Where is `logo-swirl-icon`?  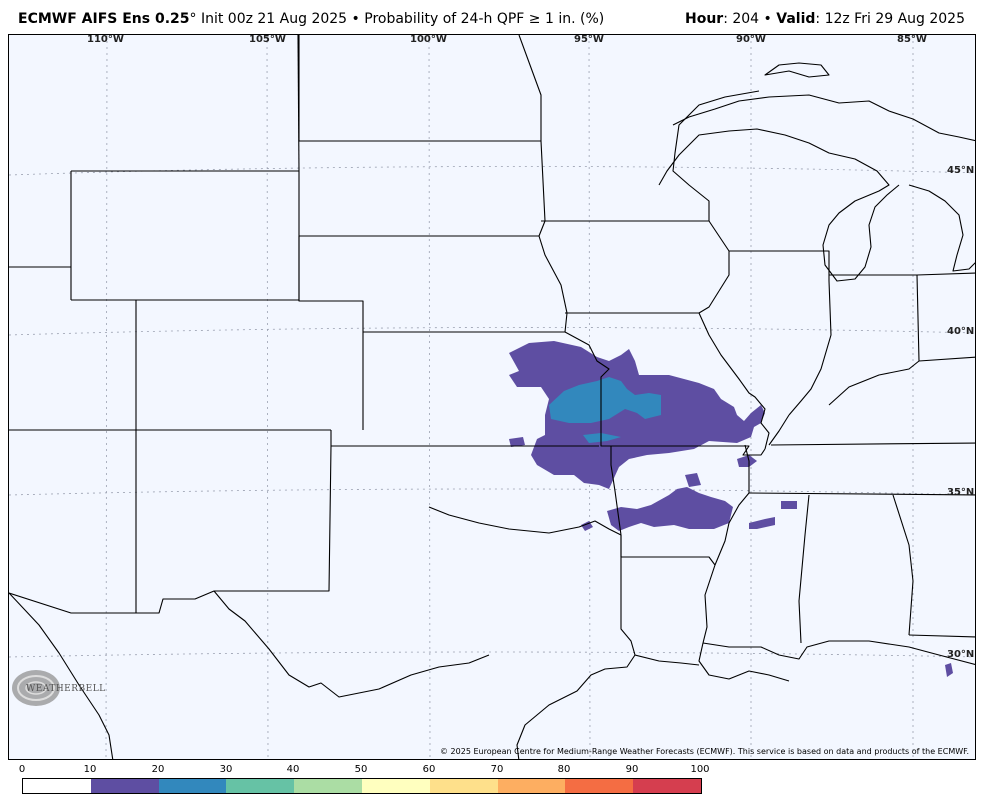 logo-swirl-icon is located at coordinates (36, 688).